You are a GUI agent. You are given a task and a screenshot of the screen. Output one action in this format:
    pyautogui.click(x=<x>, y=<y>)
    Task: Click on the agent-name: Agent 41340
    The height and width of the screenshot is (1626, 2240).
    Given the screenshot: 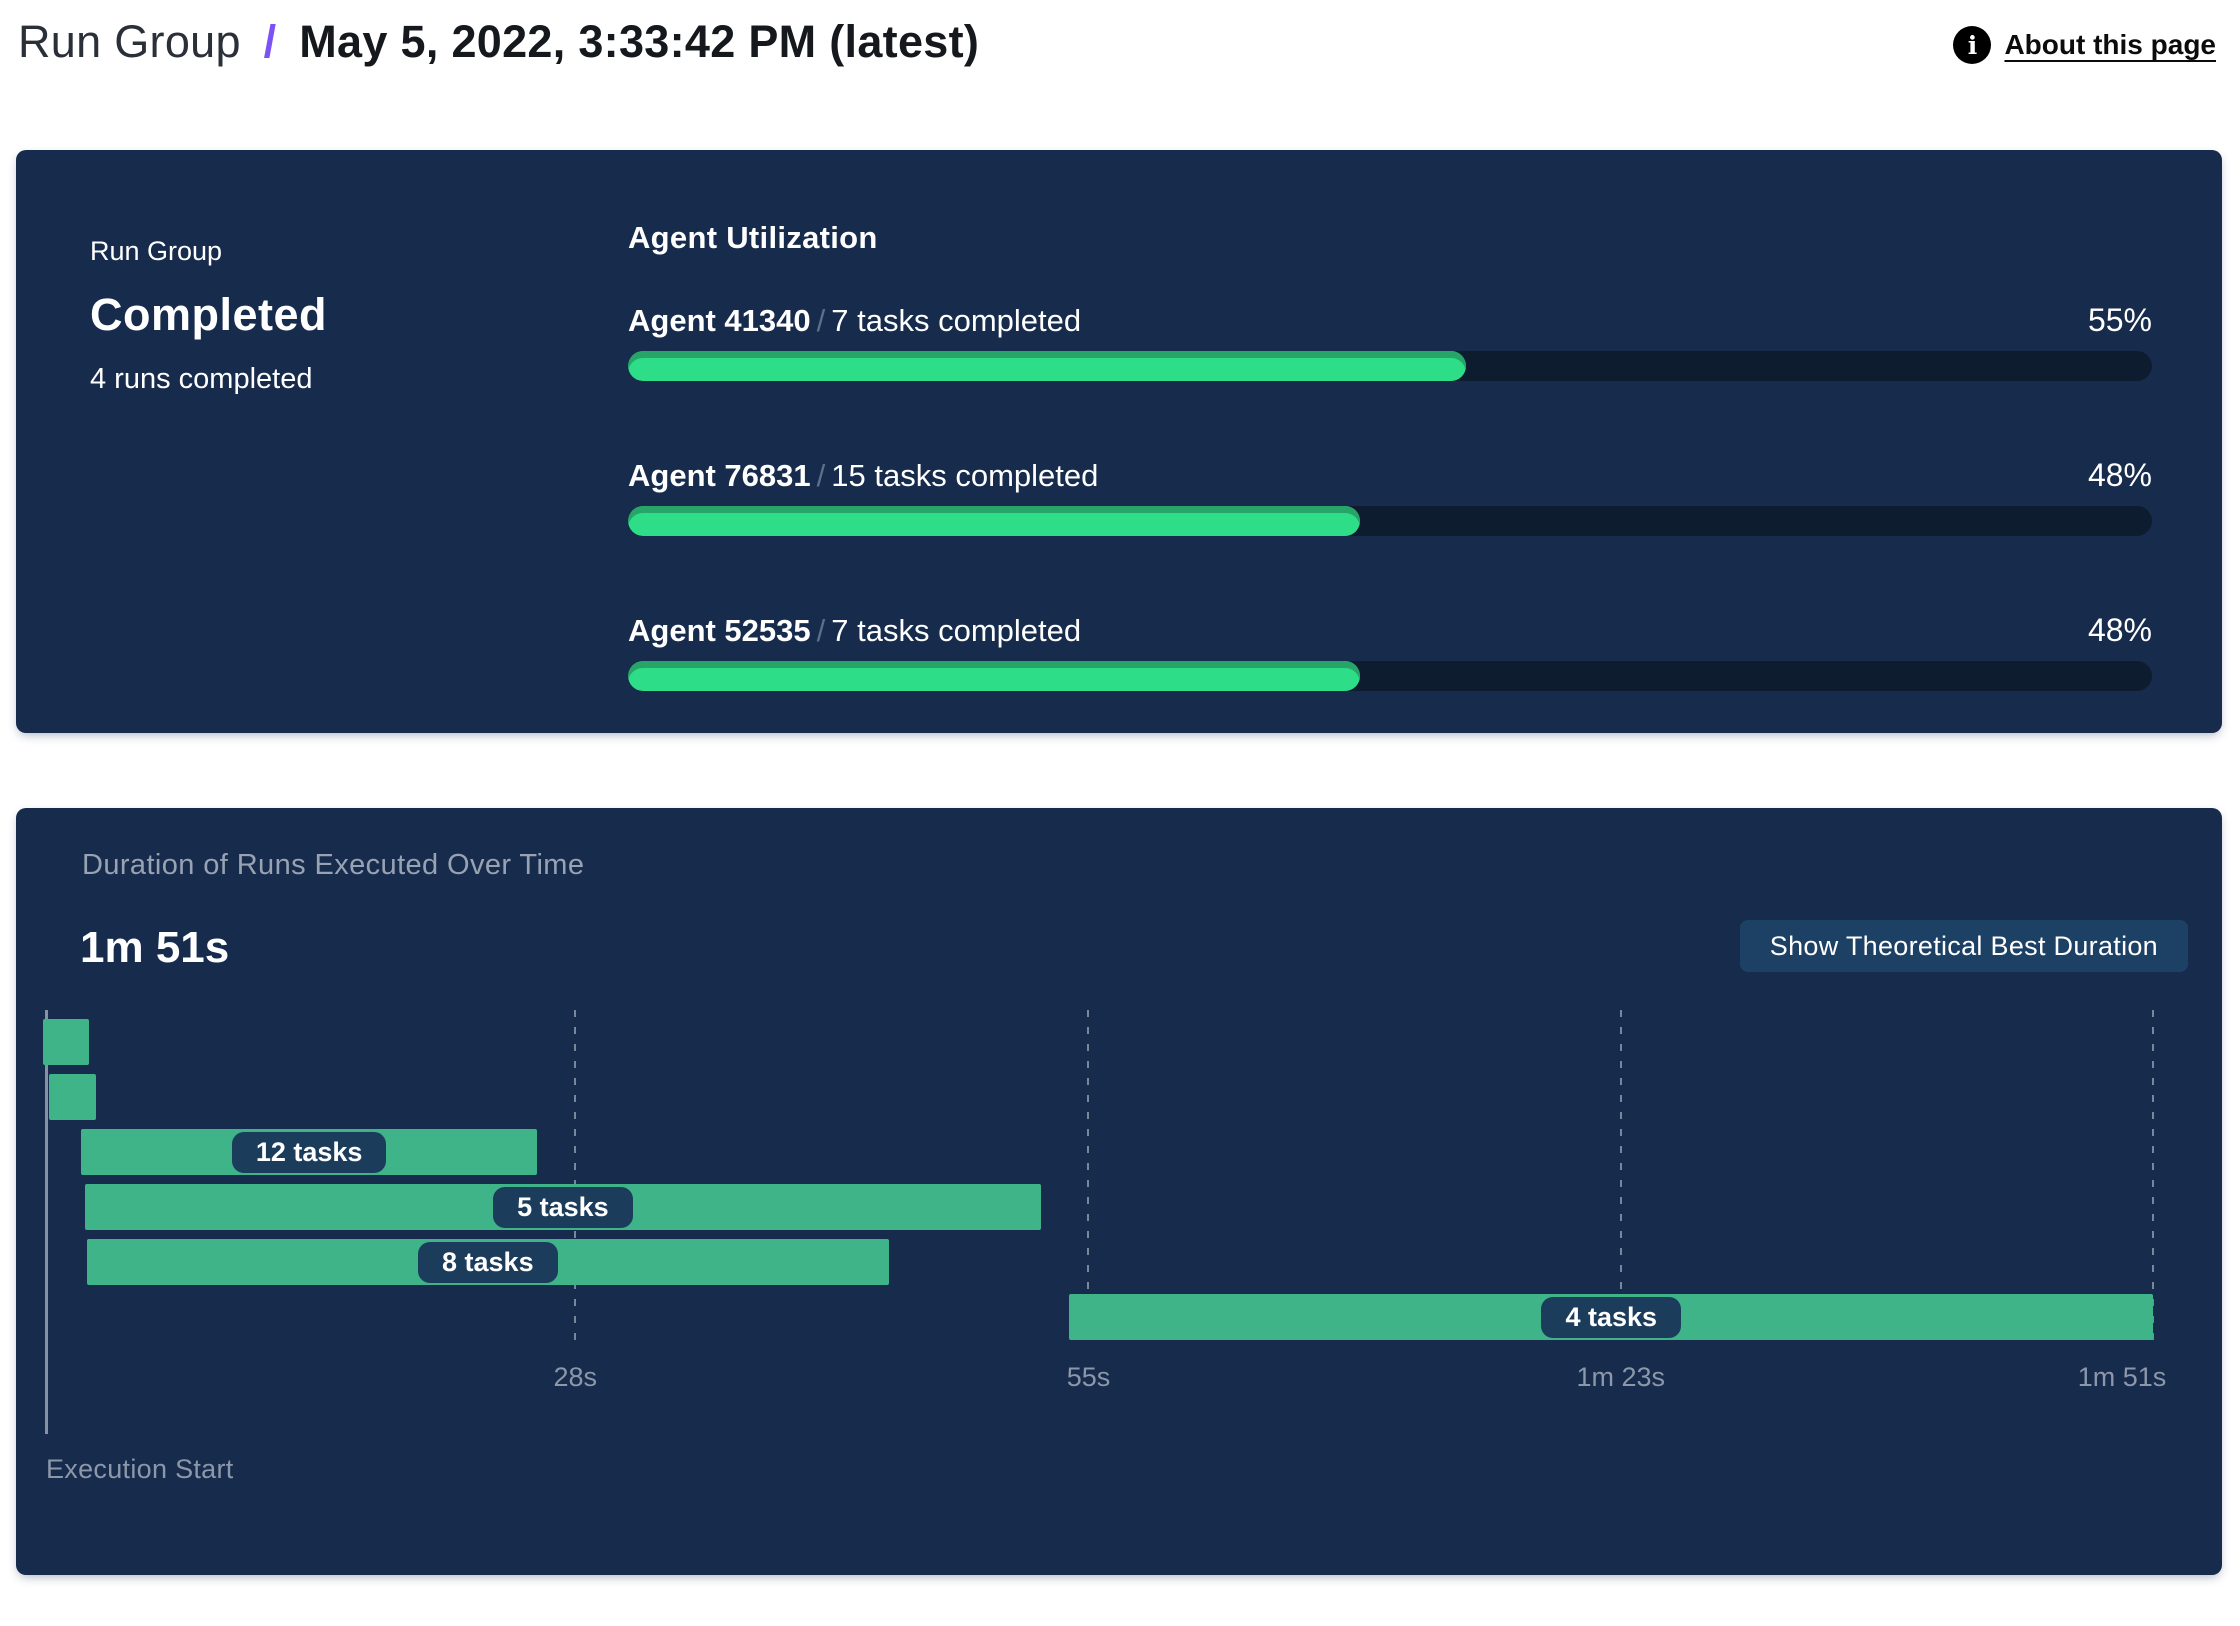 What is the action you would take?
    pyautogui.click(x=719, y=320)
    